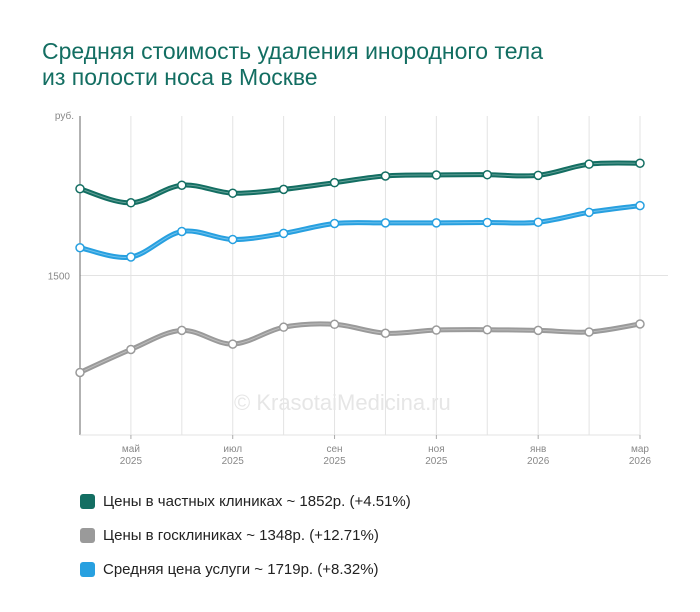  What do you see at coordinates (342, 402) in the screenshot?
I see `watermark: © KrasotaiMedicina.ru` at bounding box center [342, 402].